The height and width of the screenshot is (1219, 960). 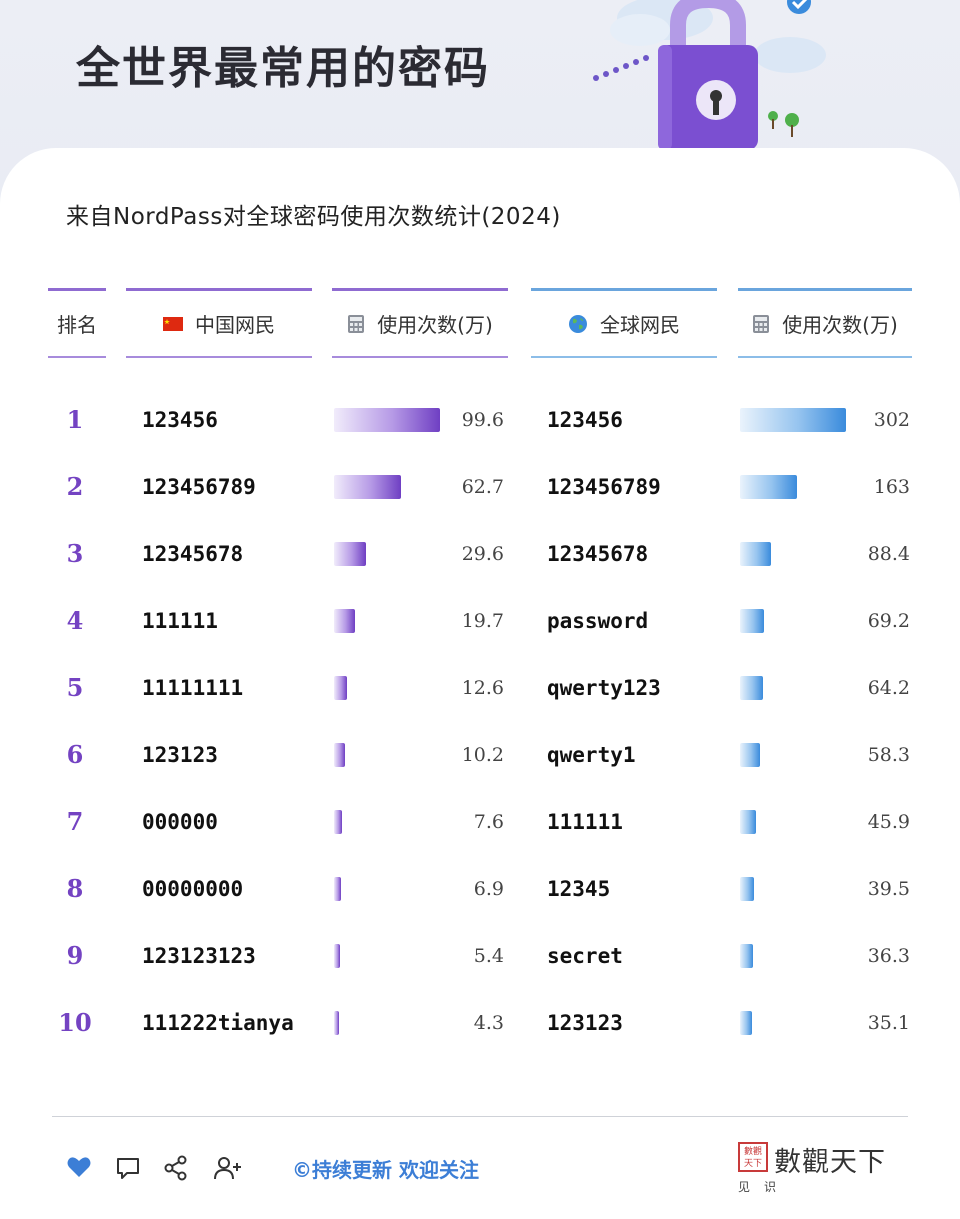 I want to click on table-row: 6 123123 10.2 qwerty1 58.3, so click(x=480, y=755).